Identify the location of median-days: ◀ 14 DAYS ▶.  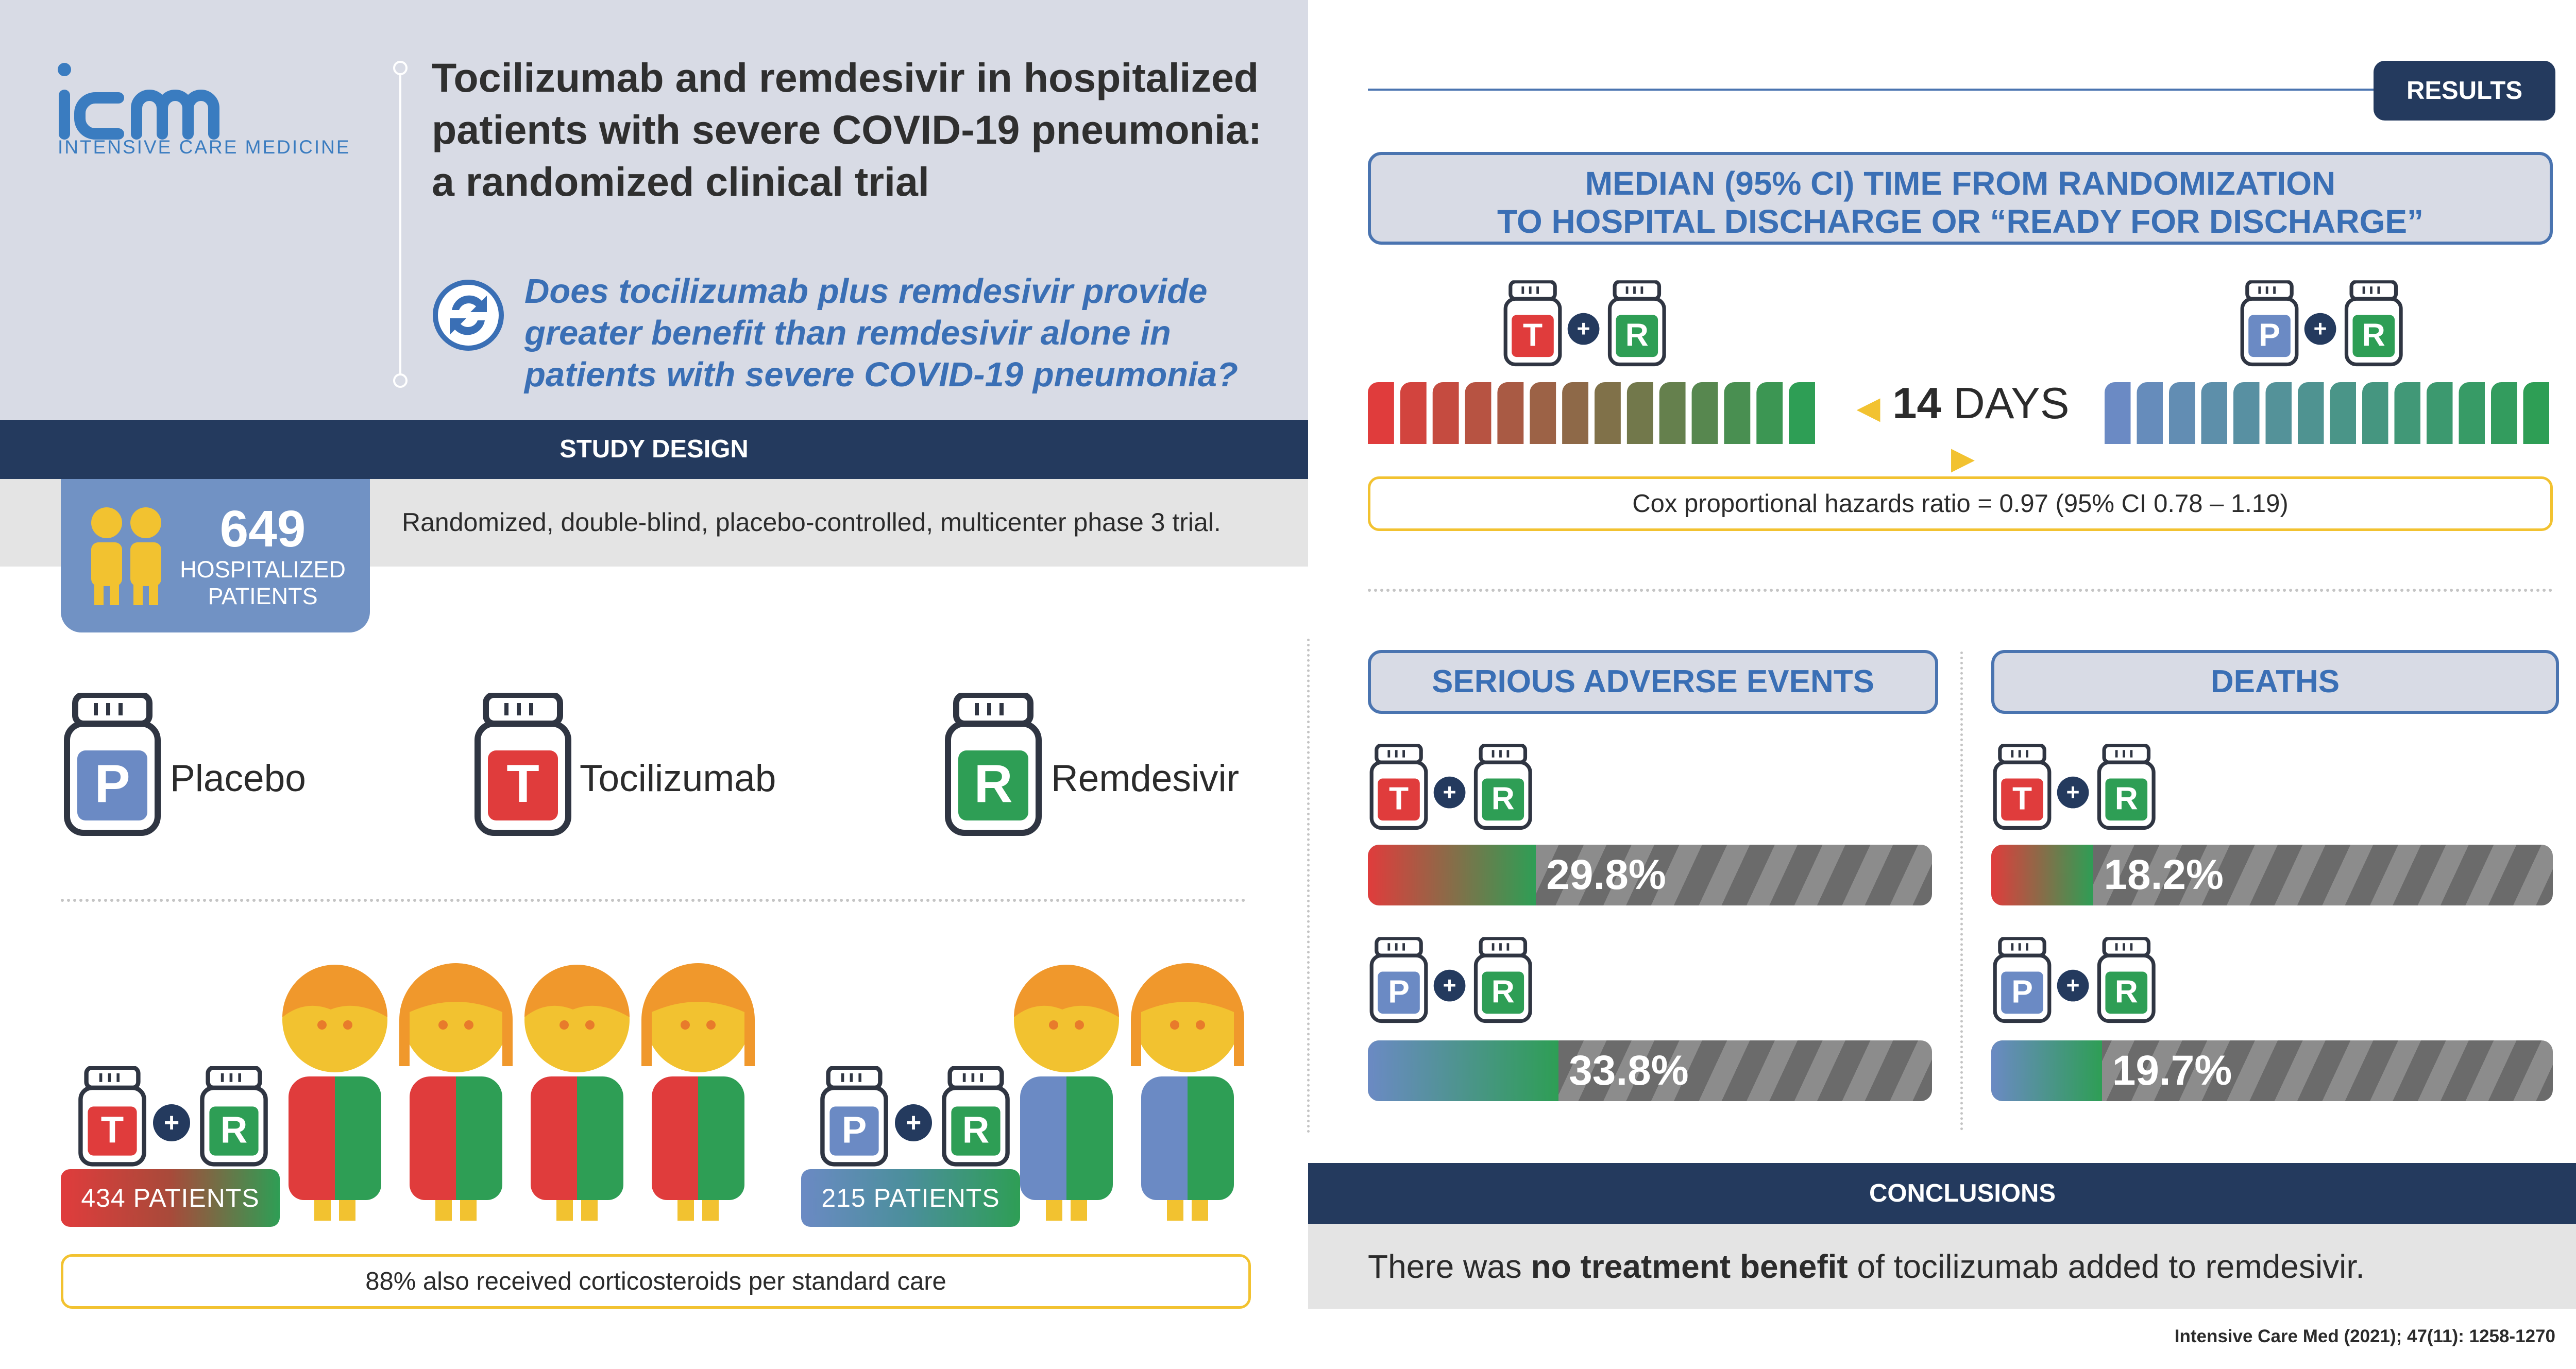
(1963, 429).